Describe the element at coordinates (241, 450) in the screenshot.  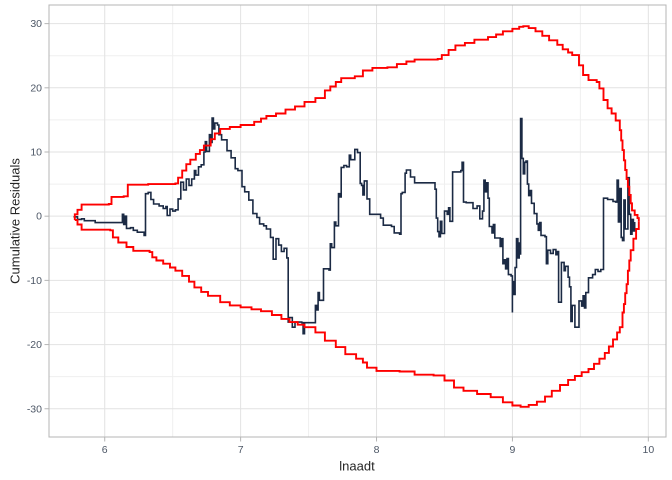
I see `x-tick-label: 7` at that location.